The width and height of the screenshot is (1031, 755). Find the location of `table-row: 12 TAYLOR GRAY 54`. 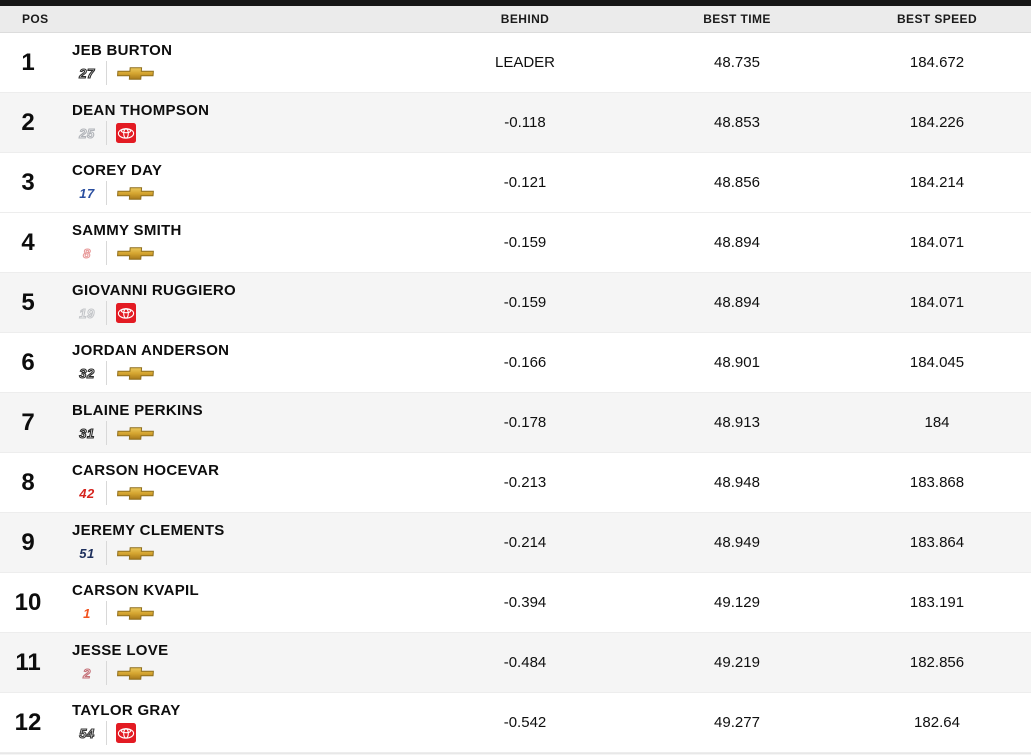

table-row: 12 TAYLOR GRAY 54 is located at coordinates (515, 723).